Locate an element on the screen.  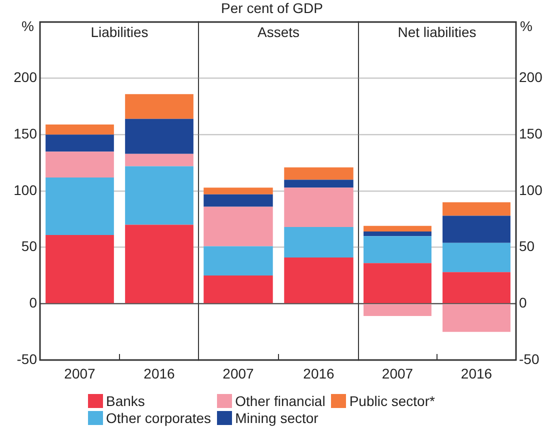
chart-subtitle: Net liabilities is located at coordinates (437, 32).